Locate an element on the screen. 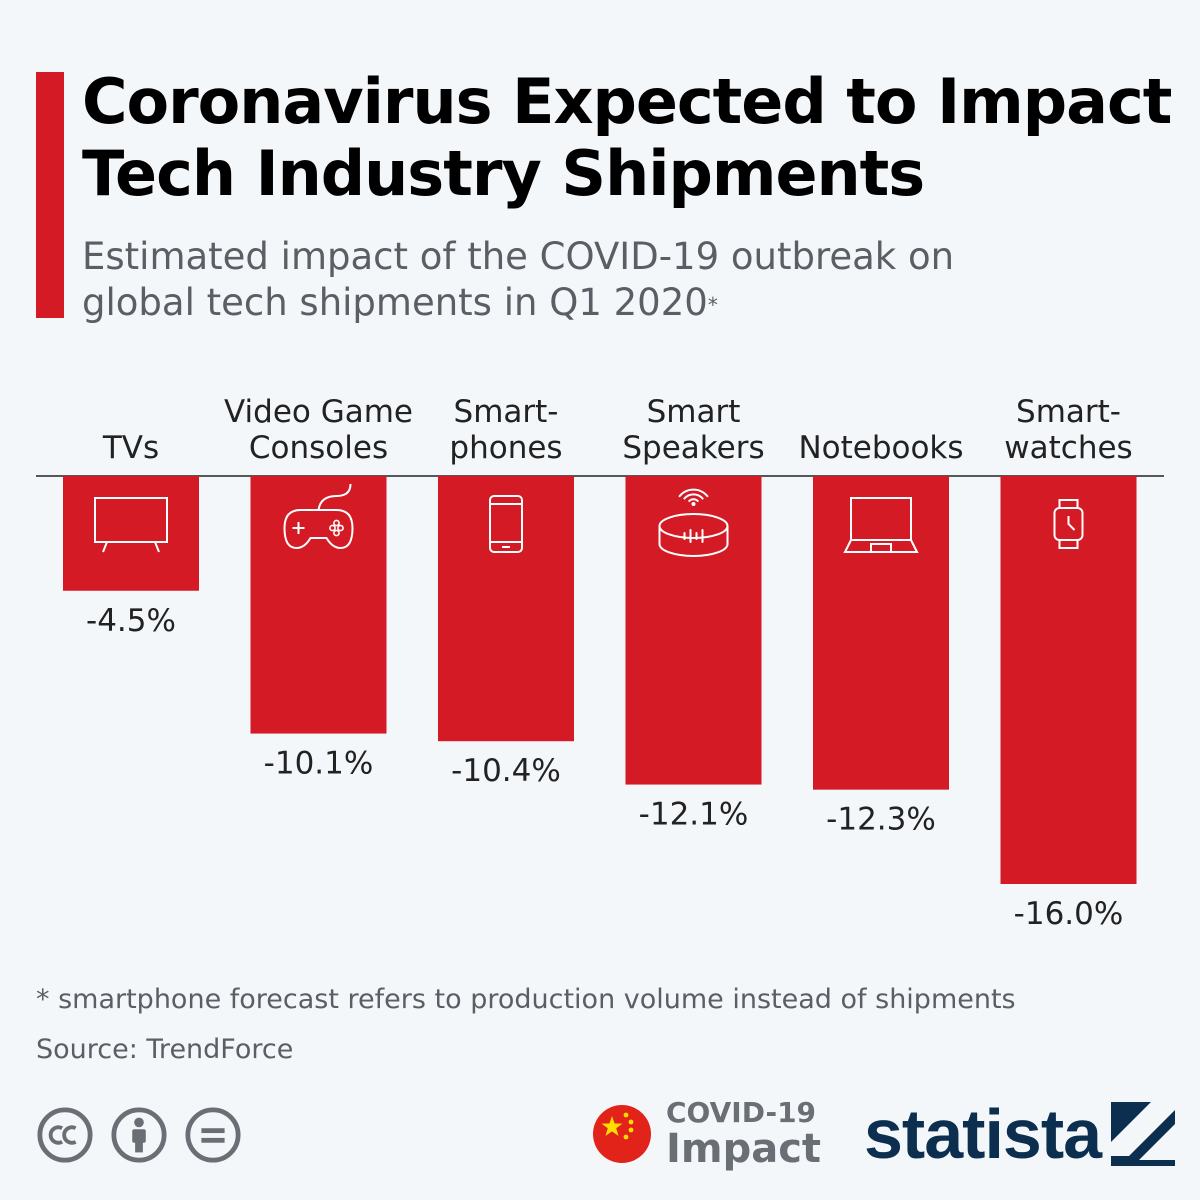 Image resolution: width=1200 pixels, height=1200 pixels. category-label-line: watches is located at coordinates (1068, 448).